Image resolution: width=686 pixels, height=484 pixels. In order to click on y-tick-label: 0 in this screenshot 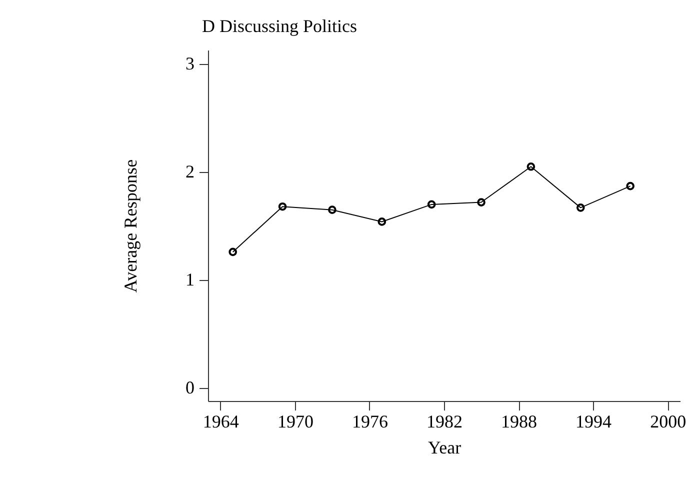, I will do `click(190, 388)`.